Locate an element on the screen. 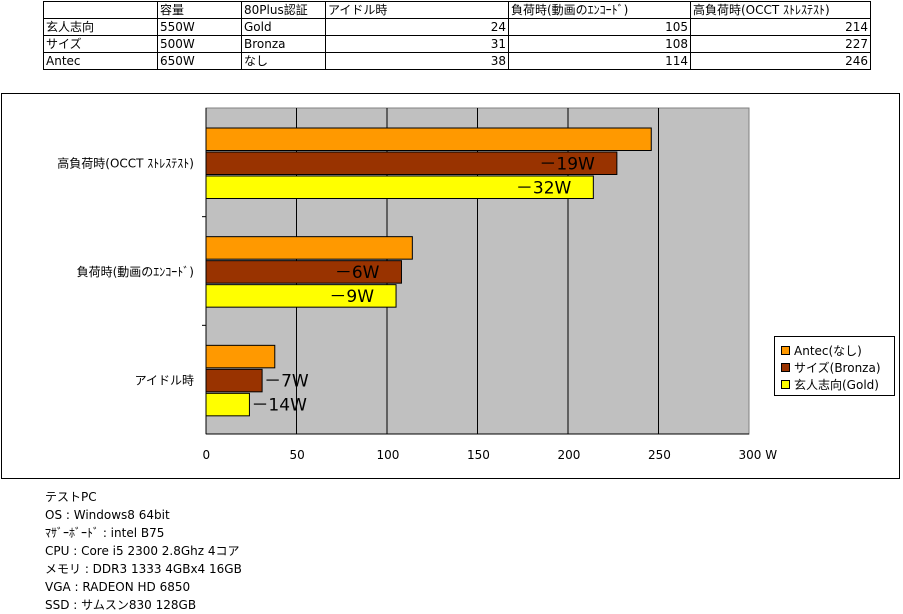 The height and width of the screenshot is (614, 903). legend-label: サイズ(Bronza) is located at coordinates (837, 367).